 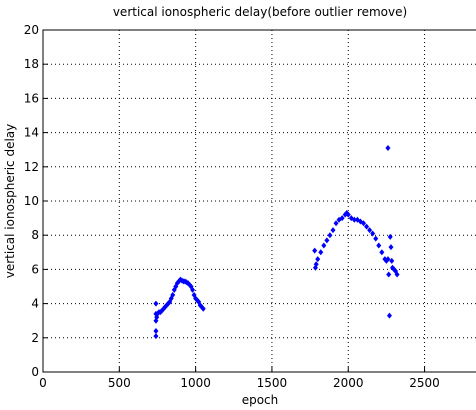 What do you see at coordinates (35, 338) in the screenshot?
I see `y-tick-label: 2` at bounding box center [35, 338].